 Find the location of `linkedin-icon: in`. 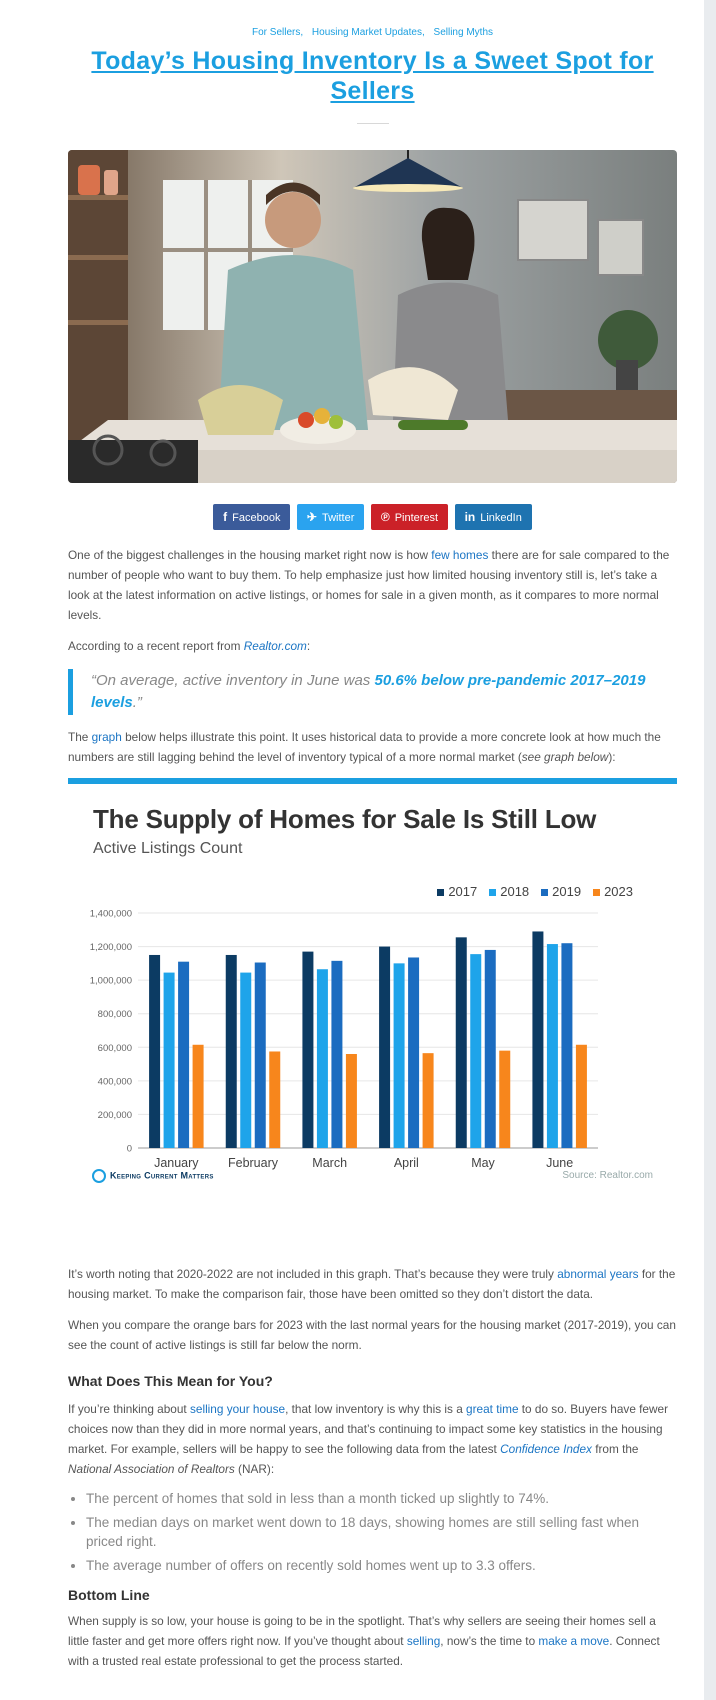

linkedin-icon: in is located at coordinates (470, 517).